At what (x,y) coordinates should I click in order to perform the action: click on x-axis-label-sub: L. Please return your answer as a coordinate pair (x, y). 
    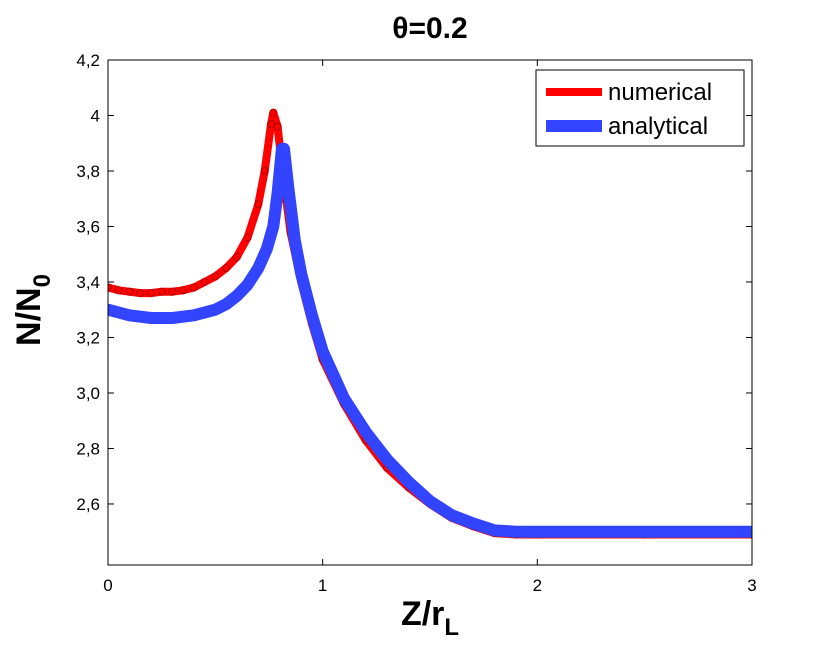
    Looking at the image, I should click on (451, 627).